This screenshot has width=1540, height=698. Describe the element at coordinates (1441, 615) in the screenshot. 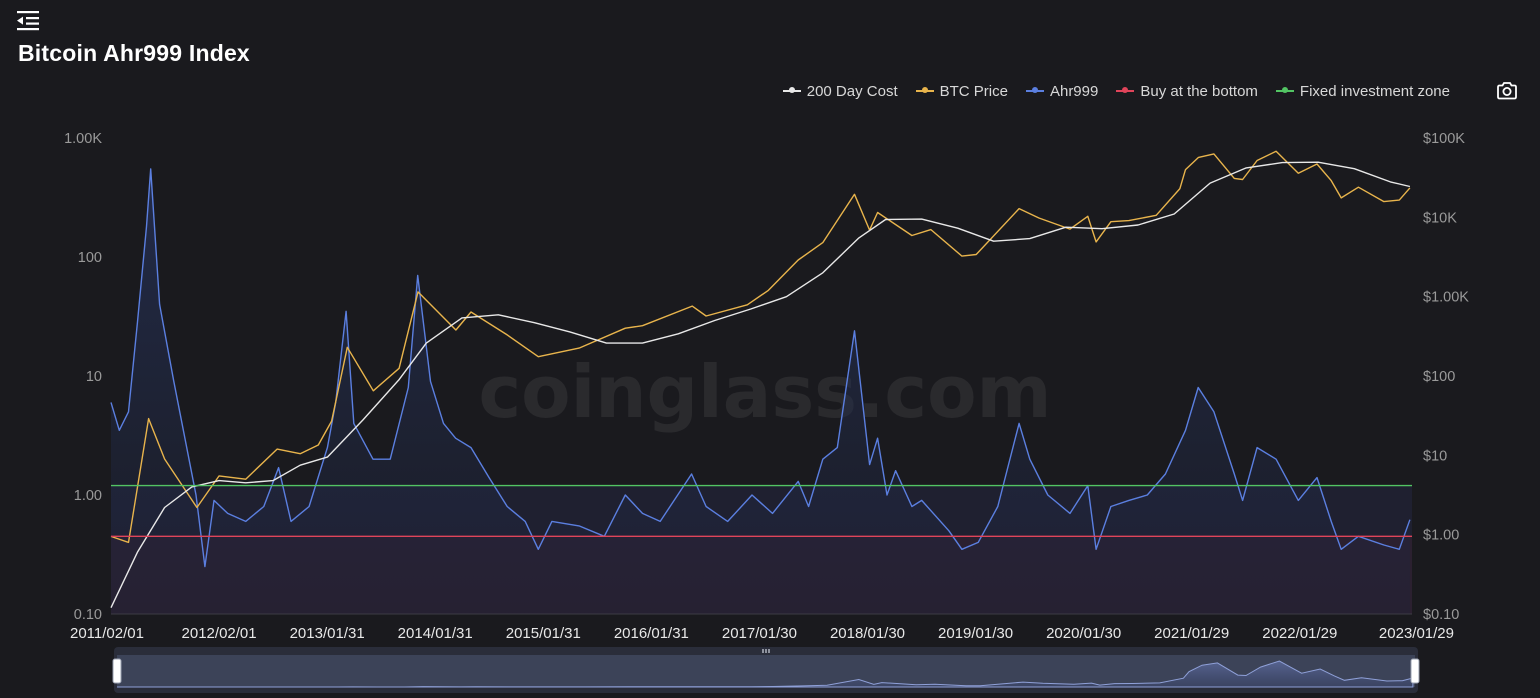

I see `right-axis-tick-label: $0.10` at that location.